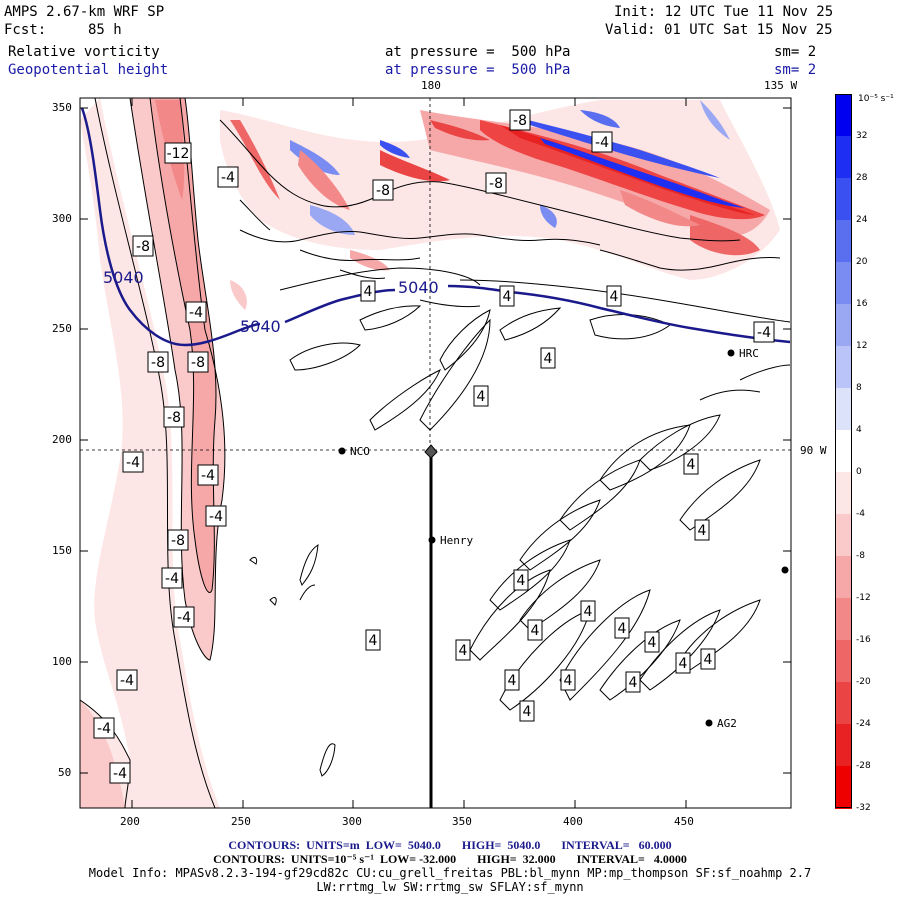 The height and width of the screenshot is (900, 900). I want to click on colorbar-label: -16, so click(863, 640).